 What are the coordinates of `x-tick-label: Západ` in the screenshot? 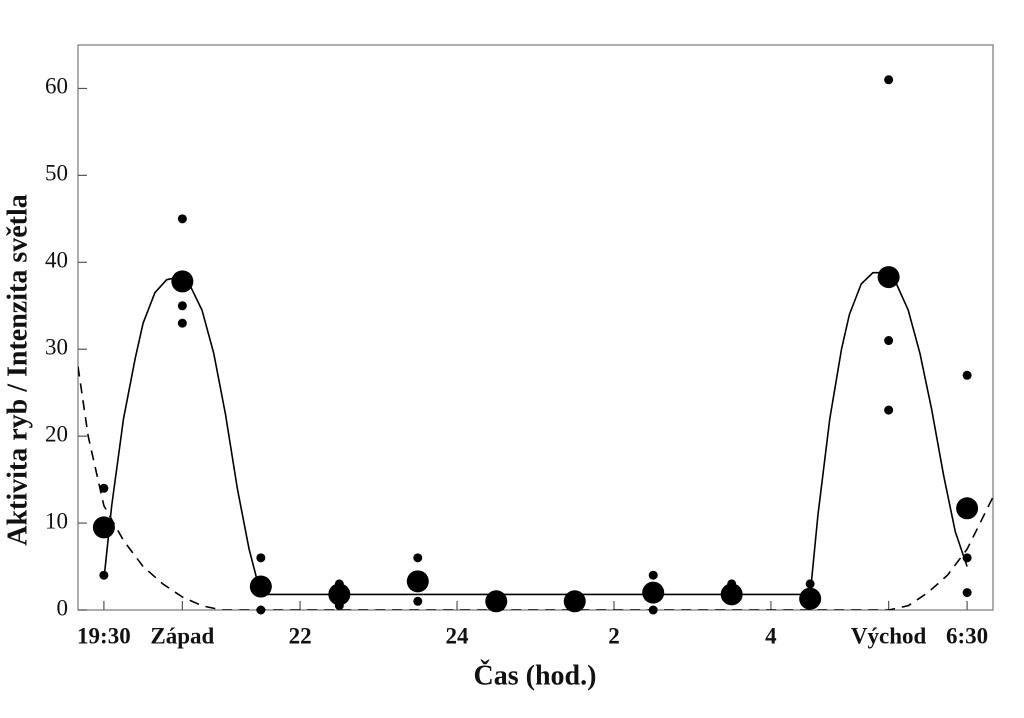 It's located at (182, 635).